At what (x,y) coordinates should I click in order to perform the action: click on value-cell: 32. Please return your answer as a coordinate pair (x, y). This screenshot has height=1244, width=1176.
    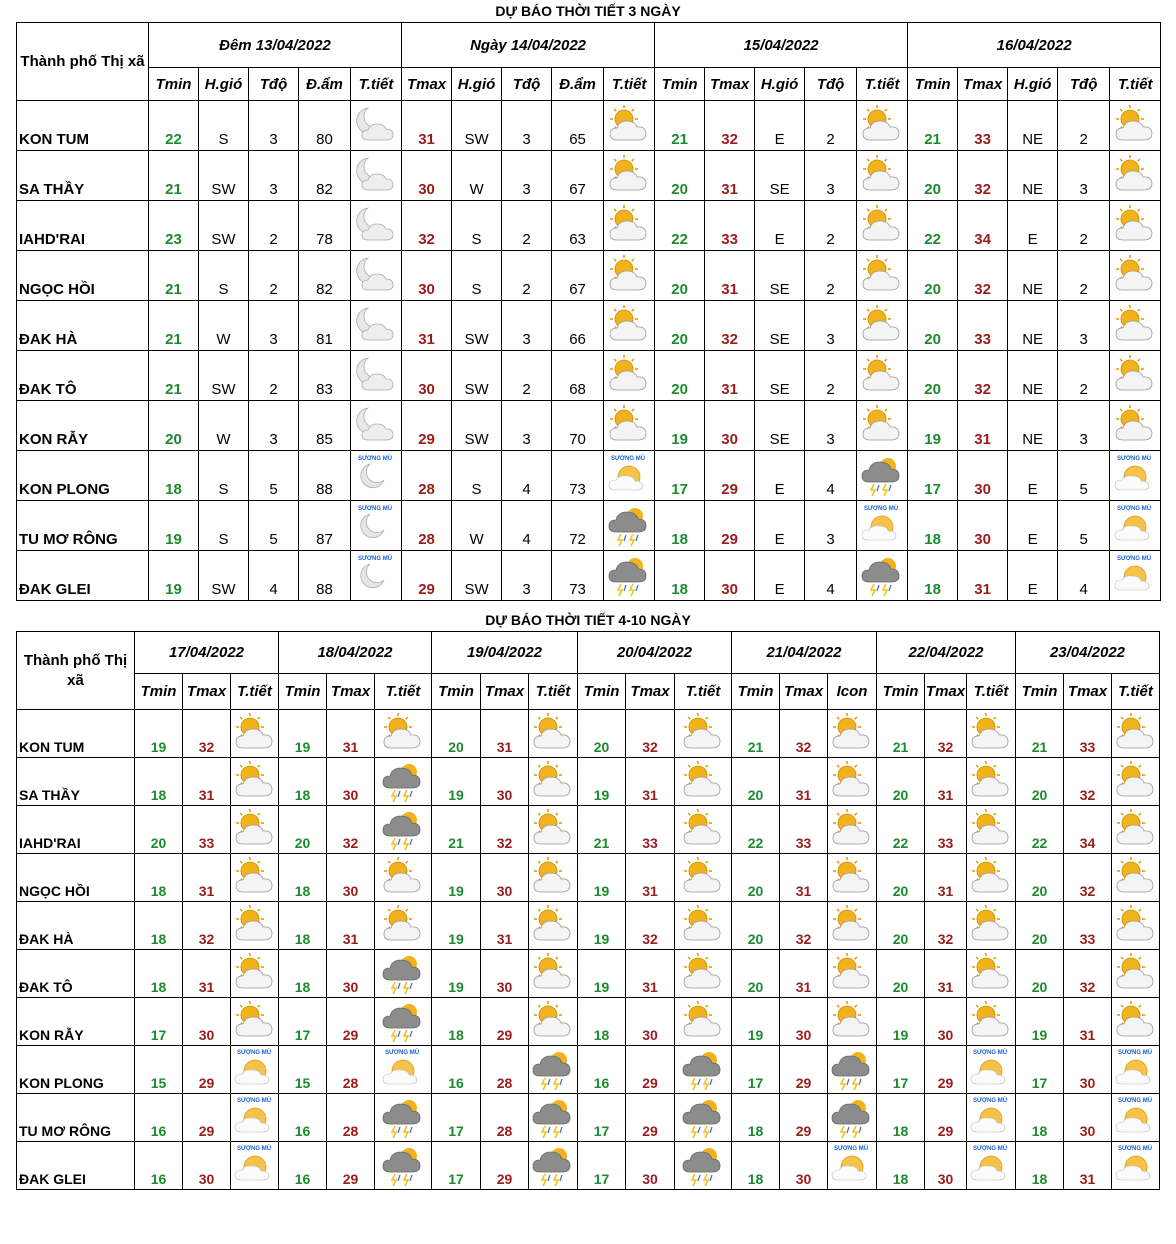
    Looking at the image, I should click on (983, 175).